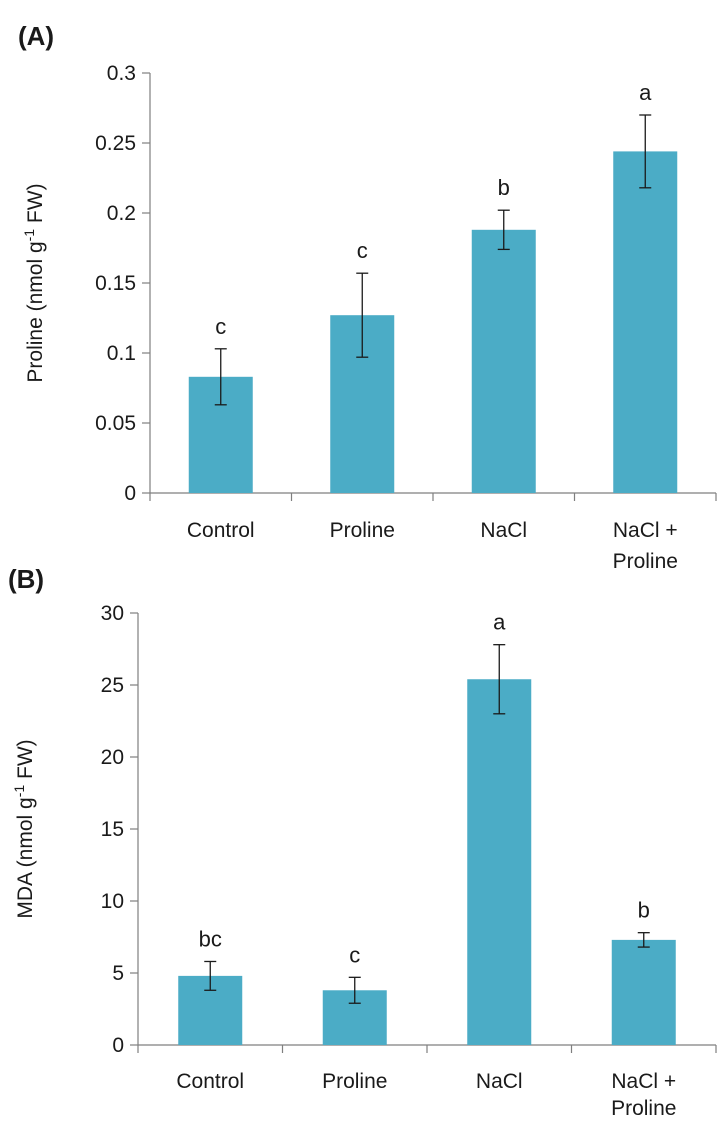 The width and height of the screenshot is (721, 1124). I want to click on y-tick-label: 5, so click(118, 973).